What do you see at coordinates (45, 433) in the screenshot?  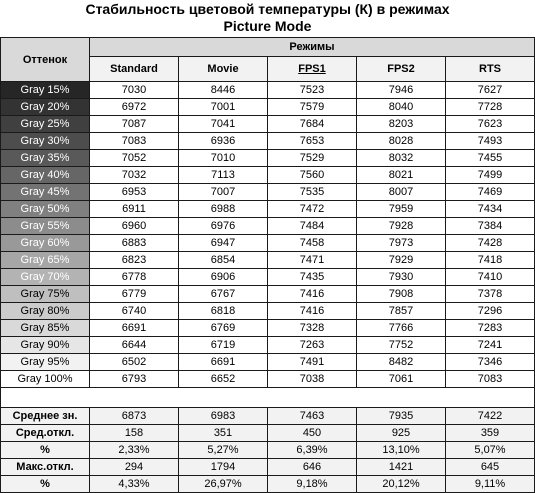 I see `stat-label: Сред.откл.` at bounding box center [45, 433].